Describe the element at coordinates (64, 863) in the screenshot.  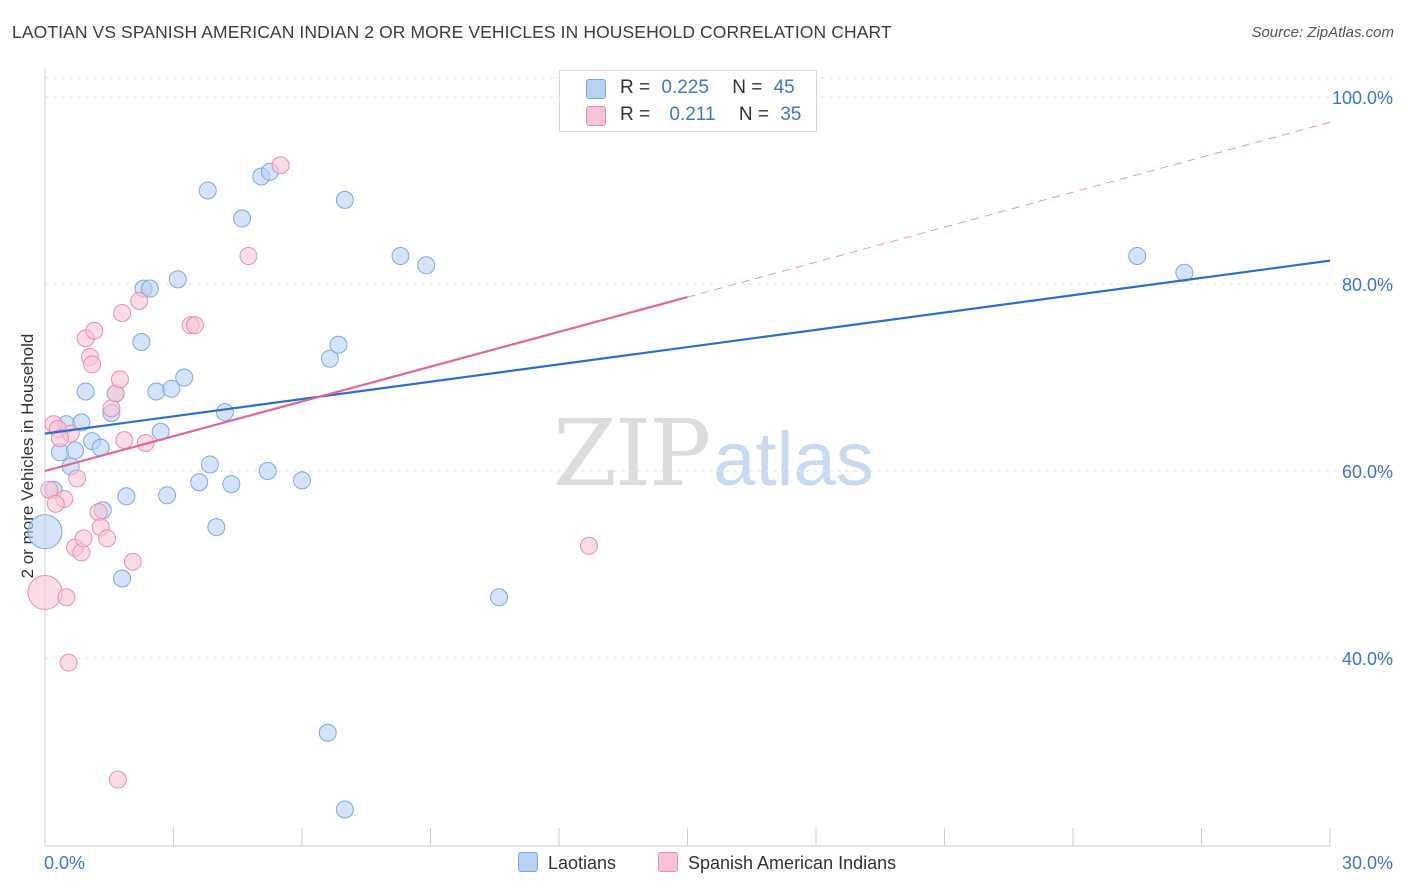
I see `x-tick-label: 0.0%` at that location.